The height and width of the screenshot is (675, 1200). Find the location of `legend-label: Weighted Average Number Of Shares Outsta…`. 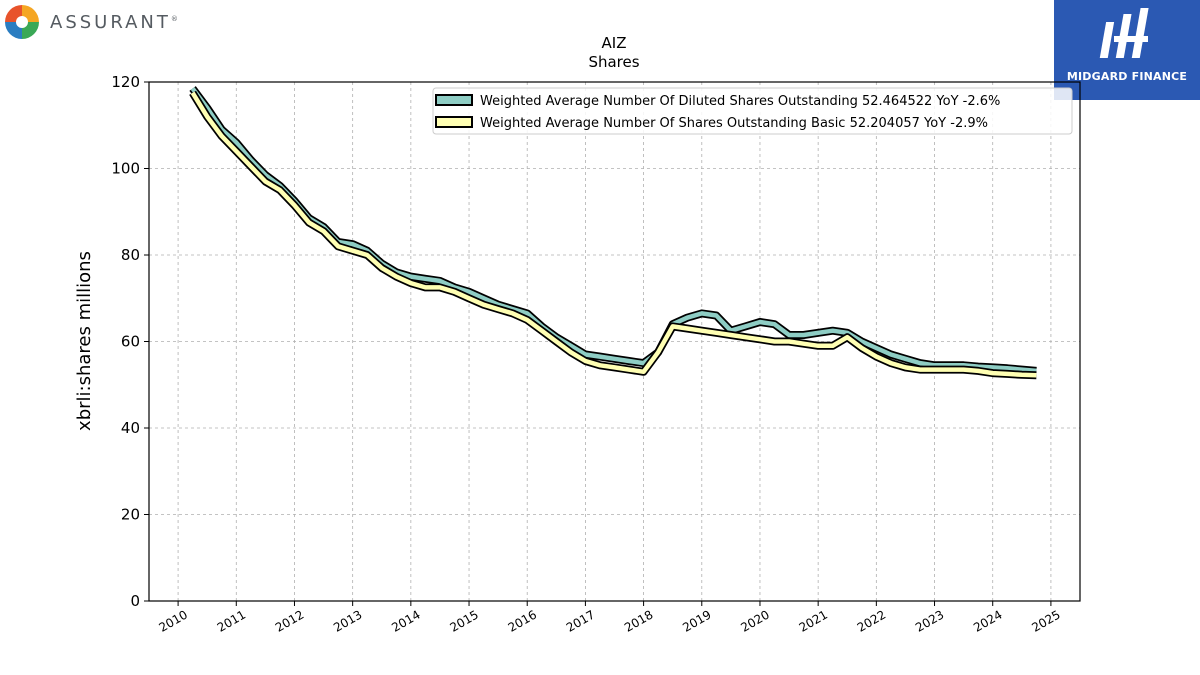

legend-label: Weighted Average Number Of Shares Outsta… is located at coordinates (734, 123).